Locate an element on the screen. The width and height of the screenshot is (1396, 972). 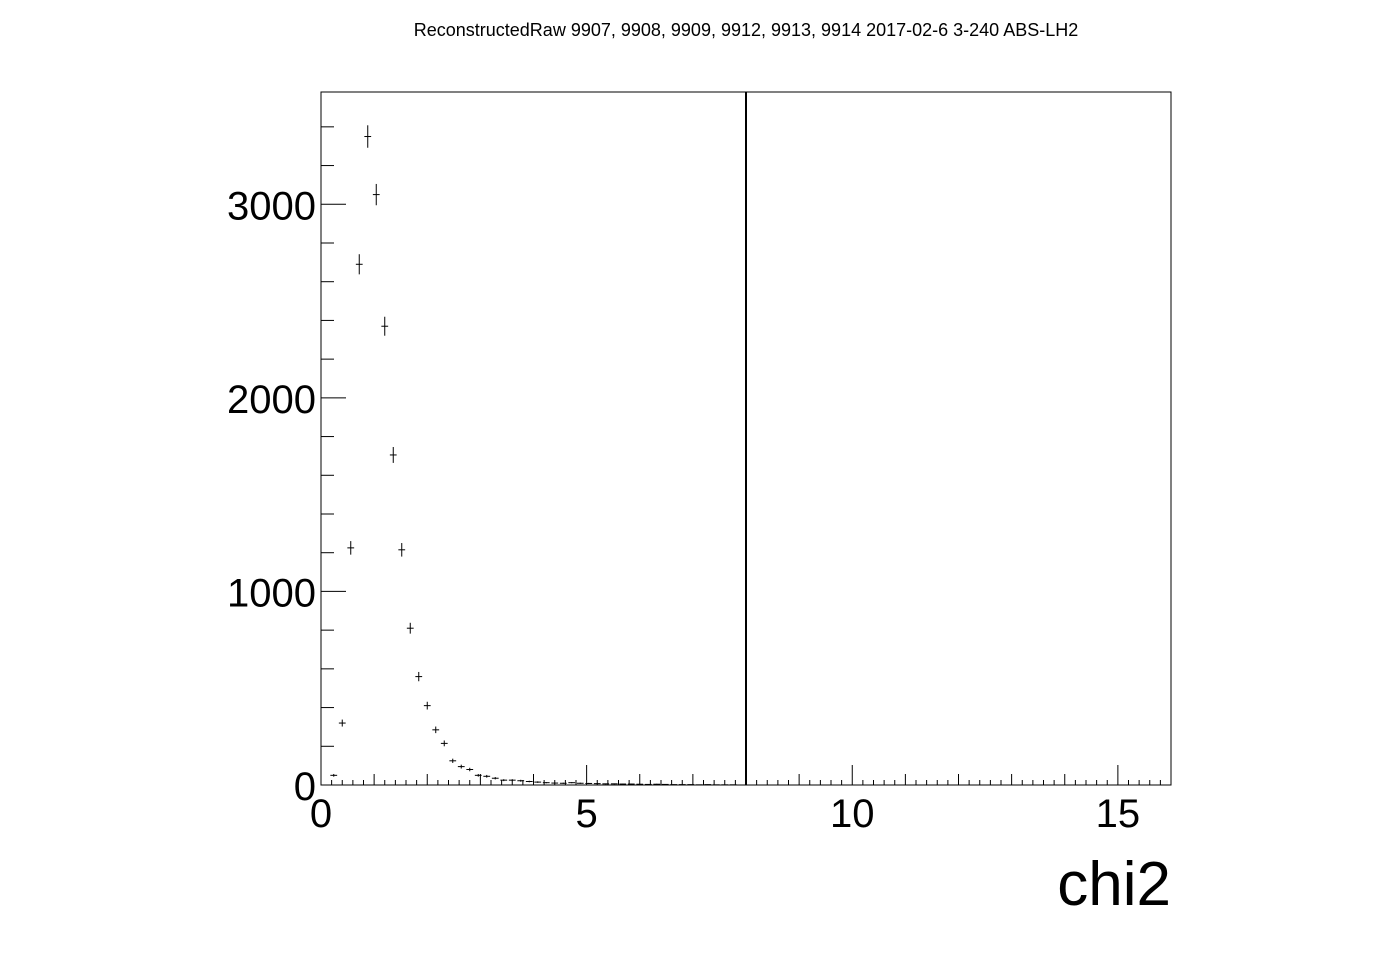
y-tick-labels: 0 1000 2000 3000 is located at coordinates (271, 496).